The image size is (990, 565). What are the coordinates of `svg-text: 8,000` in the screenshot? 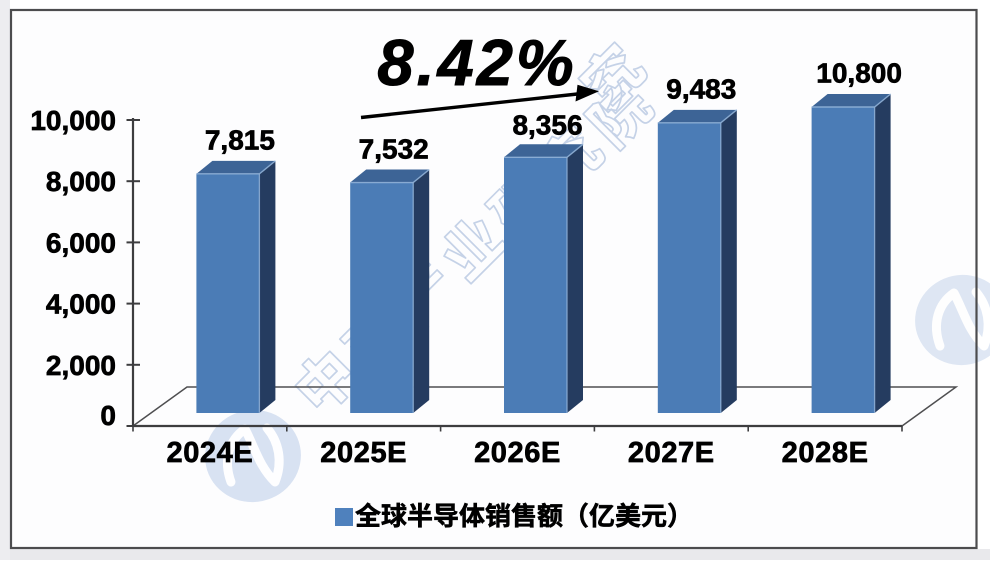 It's located at (81, 181).